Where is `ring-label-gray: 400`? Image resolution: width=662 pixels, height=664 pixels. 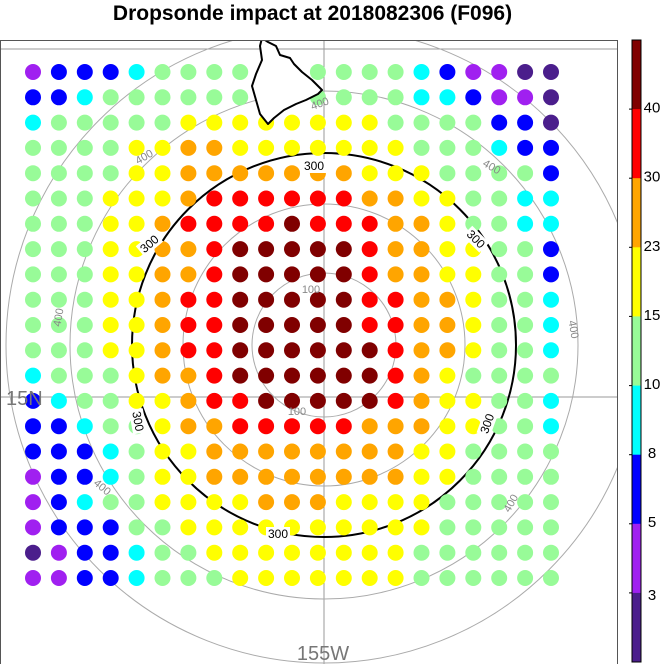 ring-label-gray: 400 is located at coordinates (59, 317).